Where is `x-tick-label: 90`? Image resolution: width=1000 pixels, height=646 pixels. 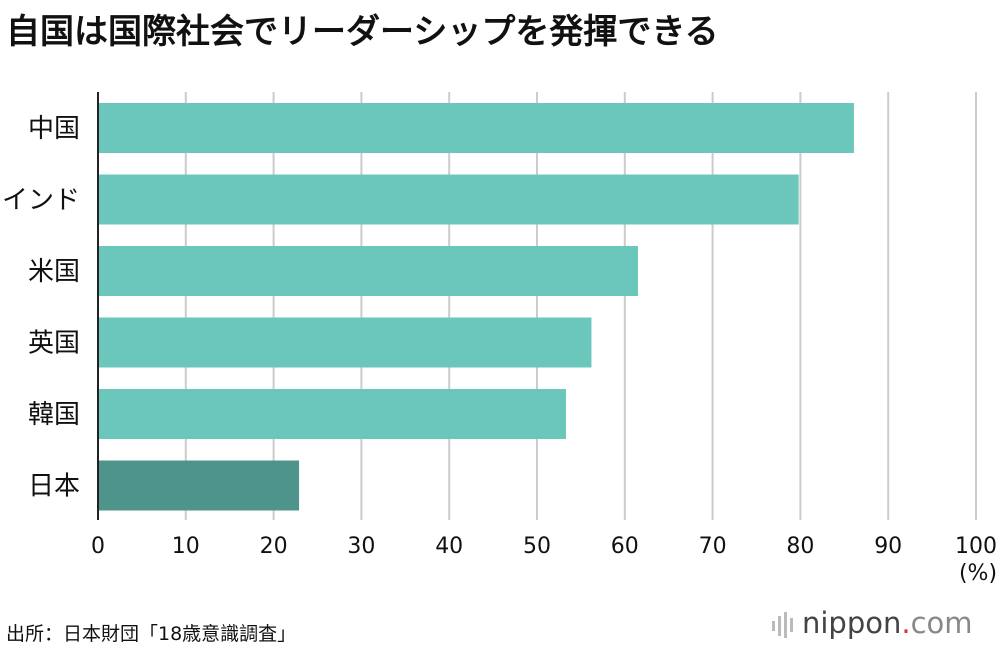
x-tick-label: 90 is located at coordinates (888, 546).